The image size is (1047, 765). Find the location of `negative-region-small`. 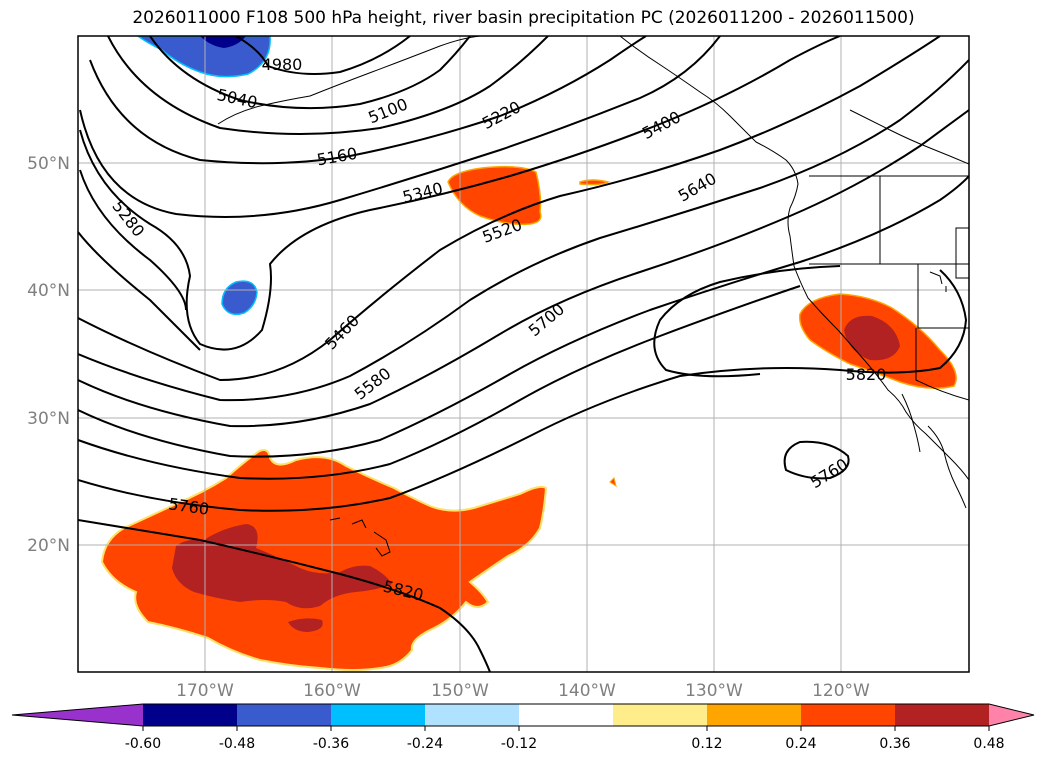

negative-region-small is located at coordinates (239, 298).